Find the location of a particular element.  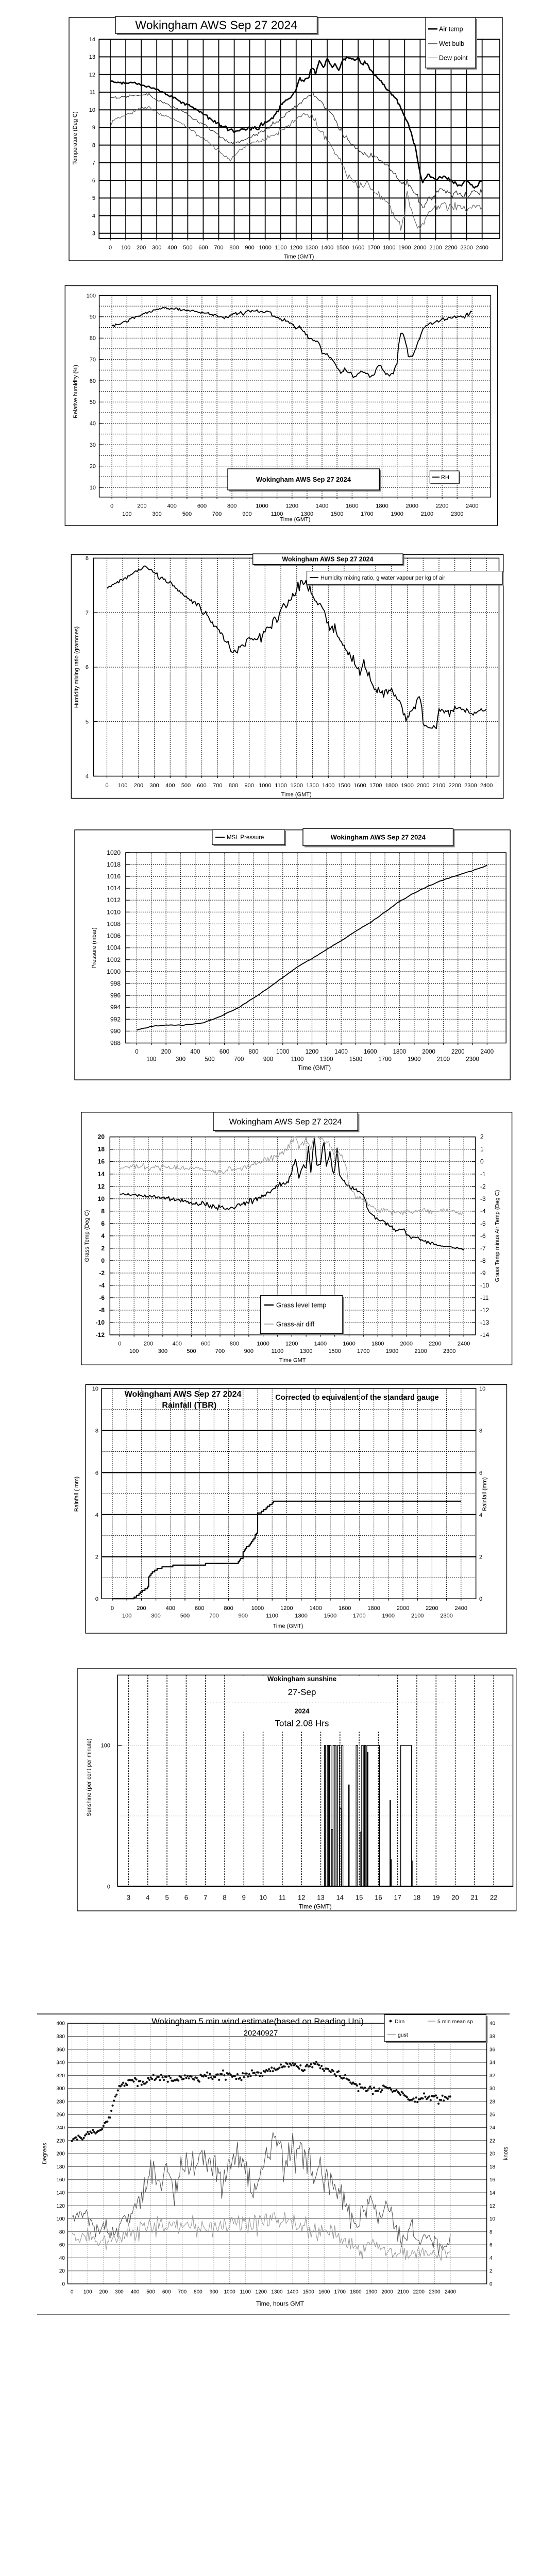

svg-text: 990 is located at coordinates (115, 1031).